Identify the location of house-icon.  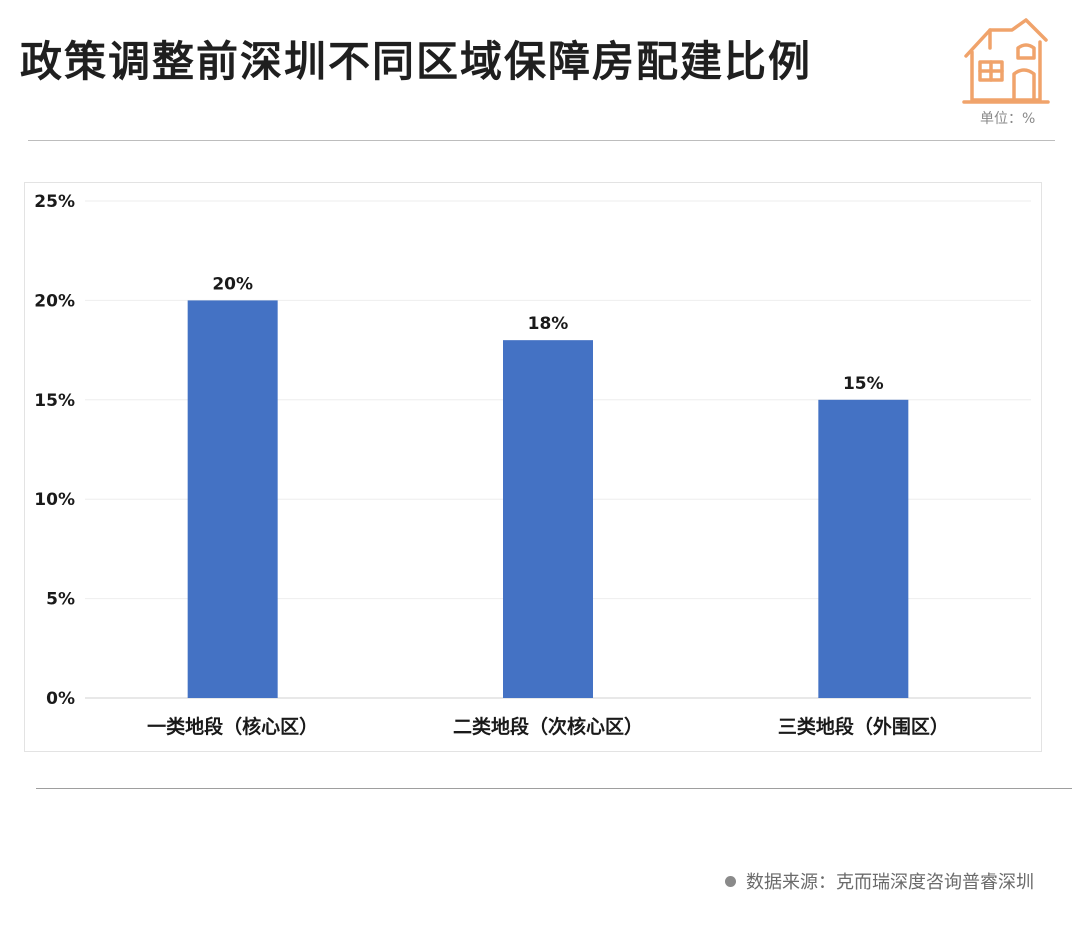
(1006, 61).